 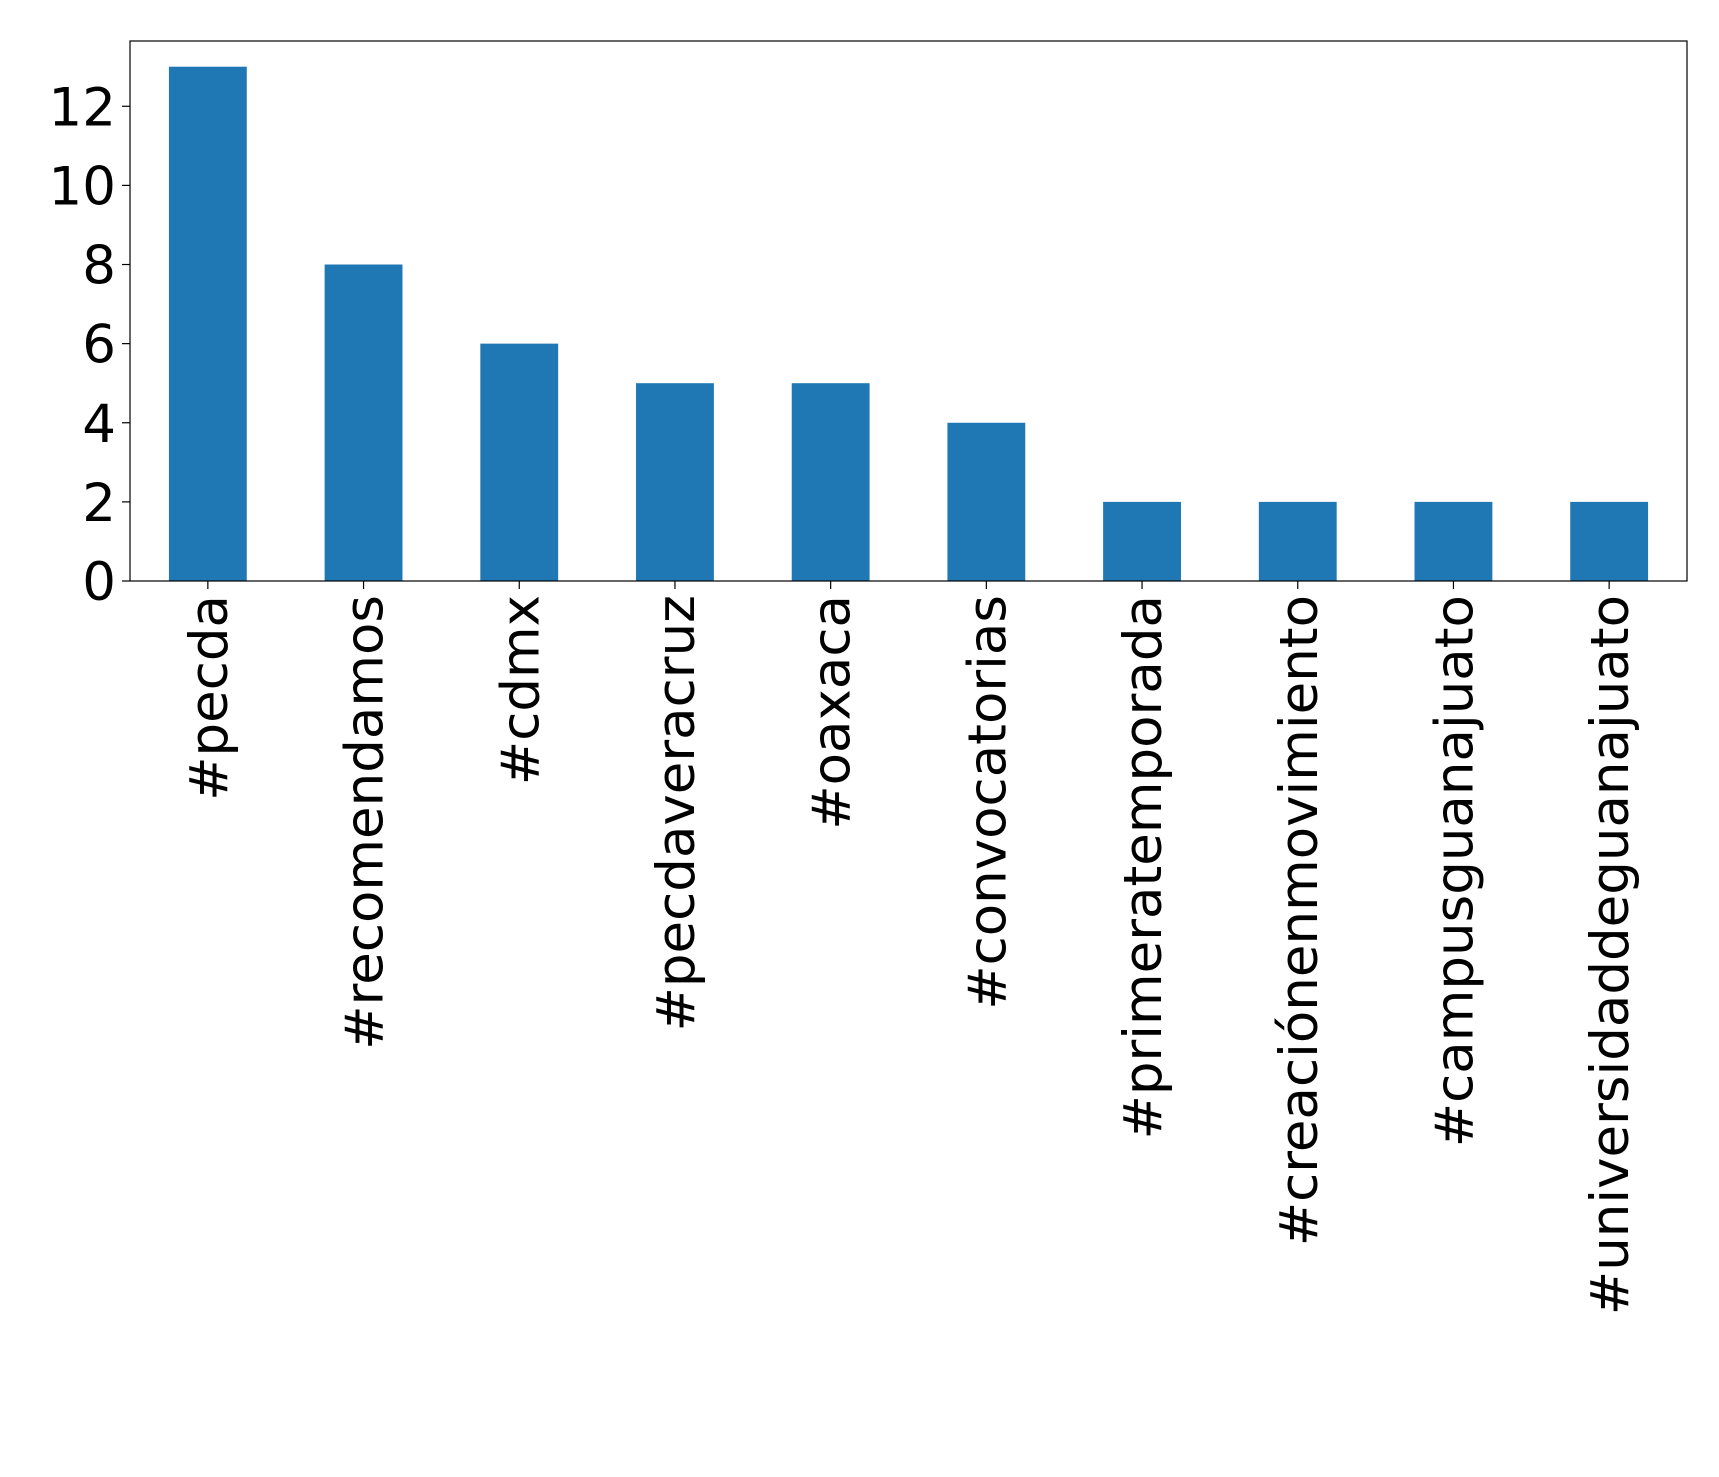 I want to click on x-tick-label: #recomendamos, so click(x=365, y=822).